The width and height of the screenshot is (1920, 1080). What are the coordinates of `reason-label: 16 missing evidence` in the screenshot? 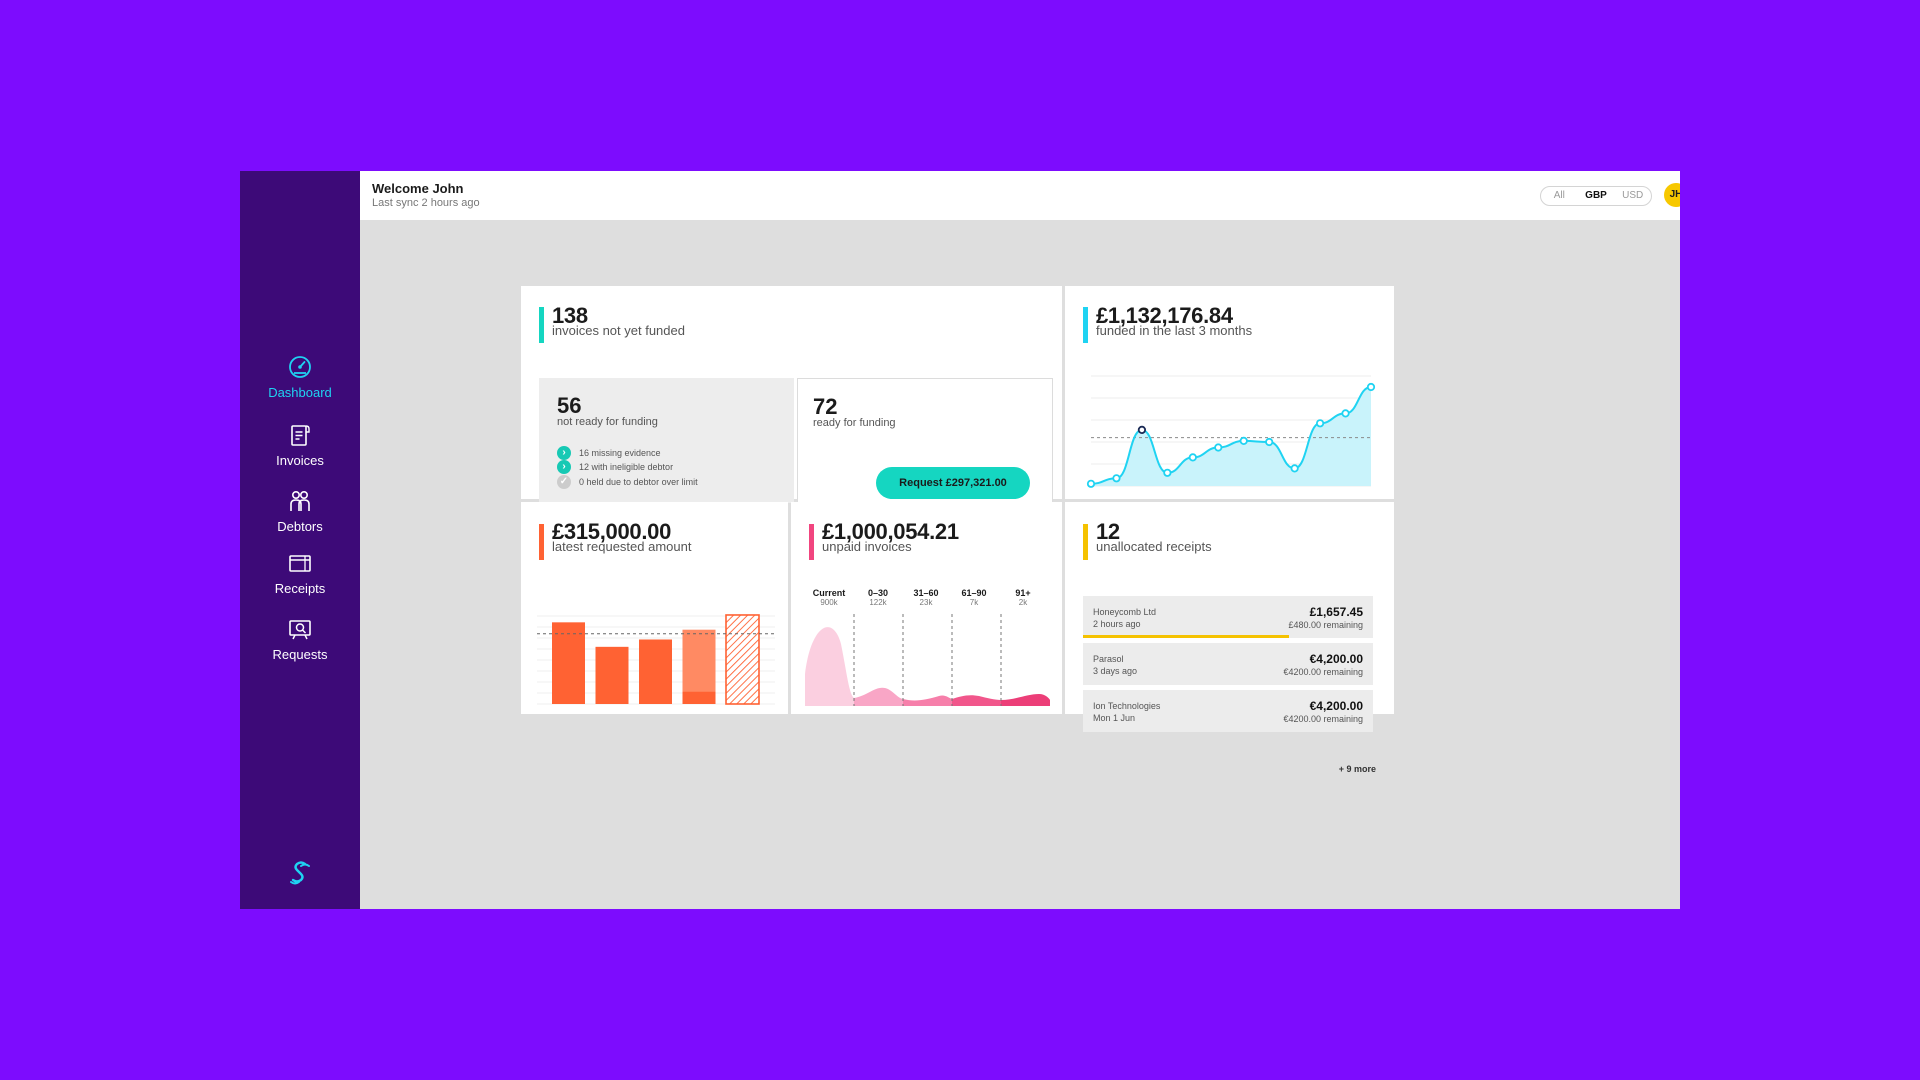 It's located at (620, 453).